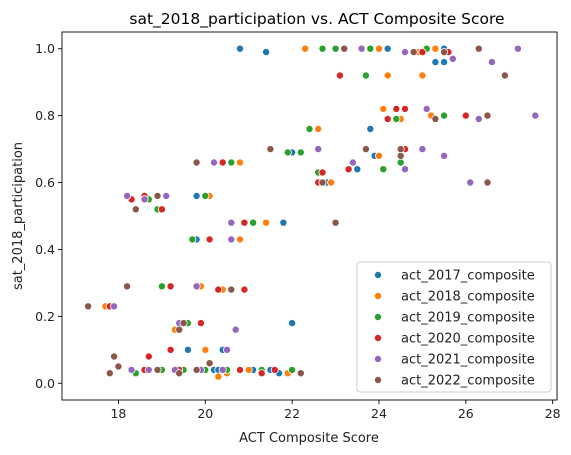 This screenshot has height=455, width=571. What do you see at coordinates (45, 316) in the screenshot?
I see `y-tick-label: 0.2` at bounding box center [45, 316].